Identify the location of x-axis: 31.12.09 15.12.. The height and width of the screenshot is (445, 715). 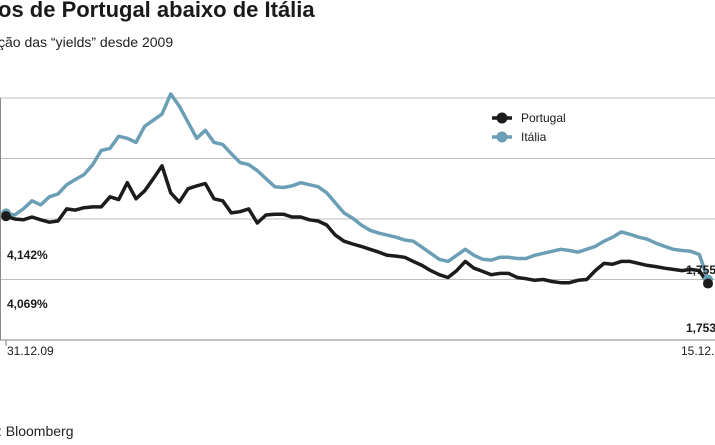
(359, 349).